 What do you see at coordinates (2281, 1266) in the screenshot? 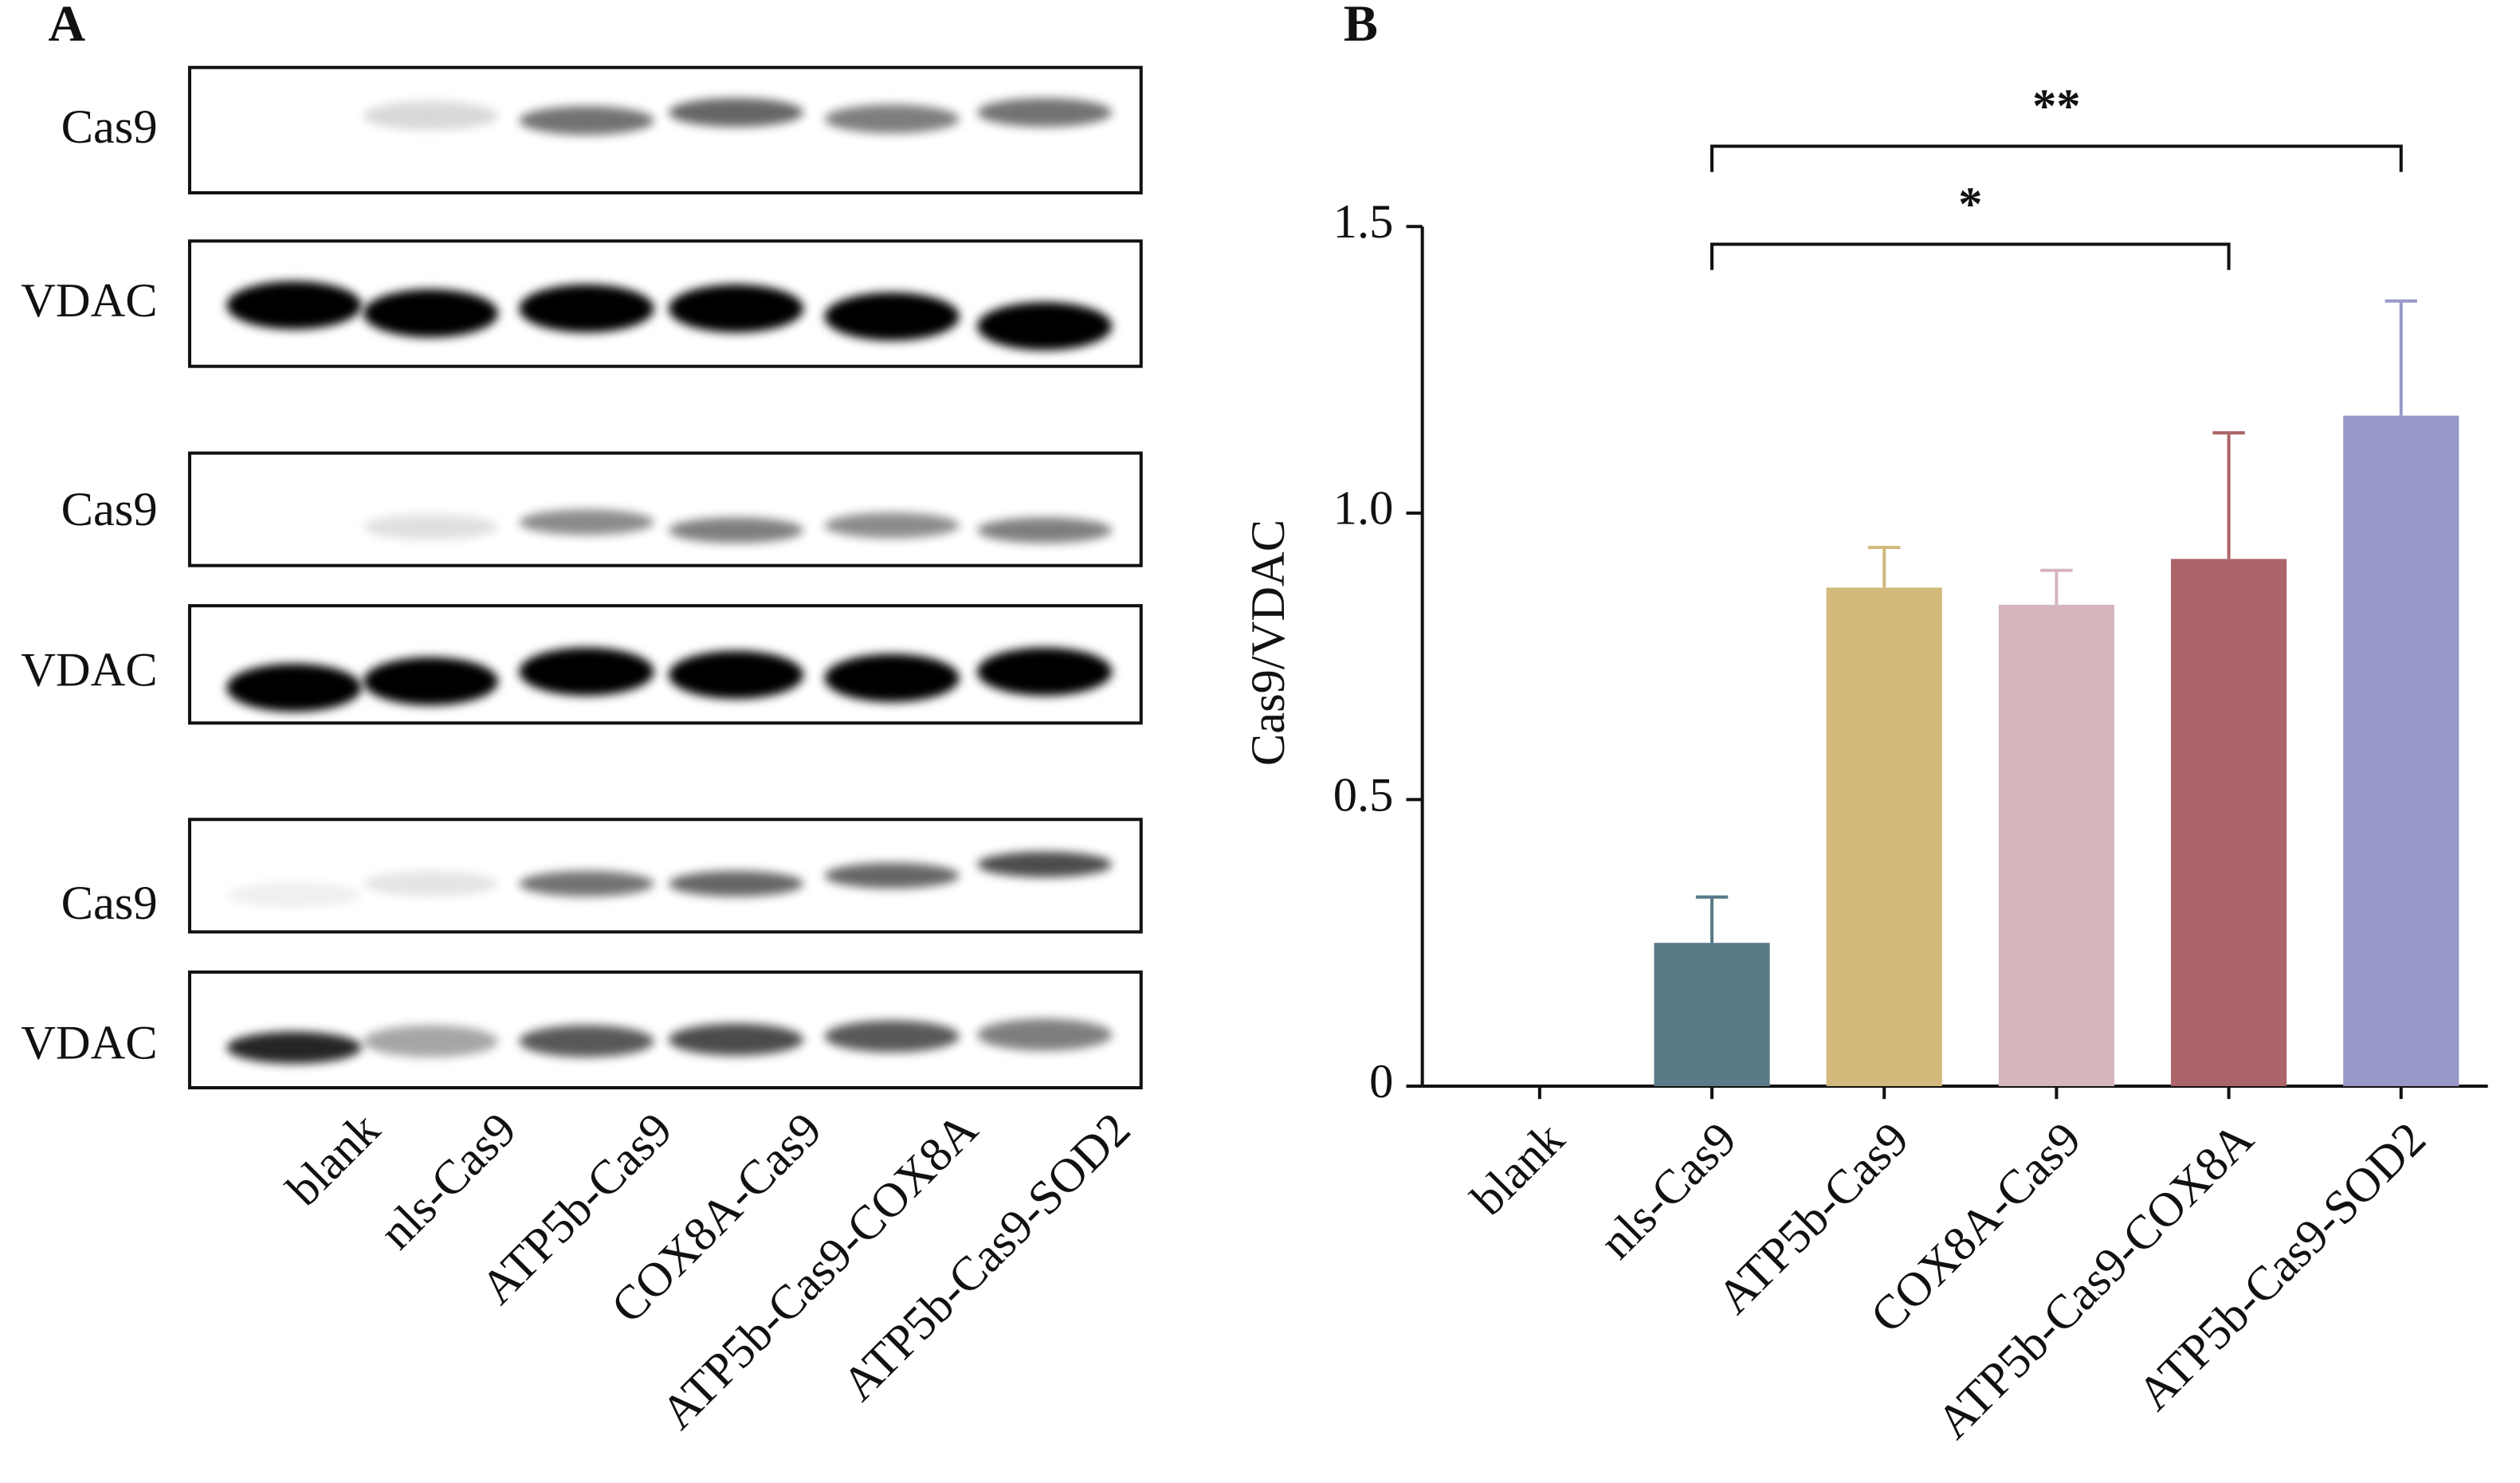
I see `x-tick-label: ATP5b-Cas9-SOD2` at bounding box center [2281, 1266].